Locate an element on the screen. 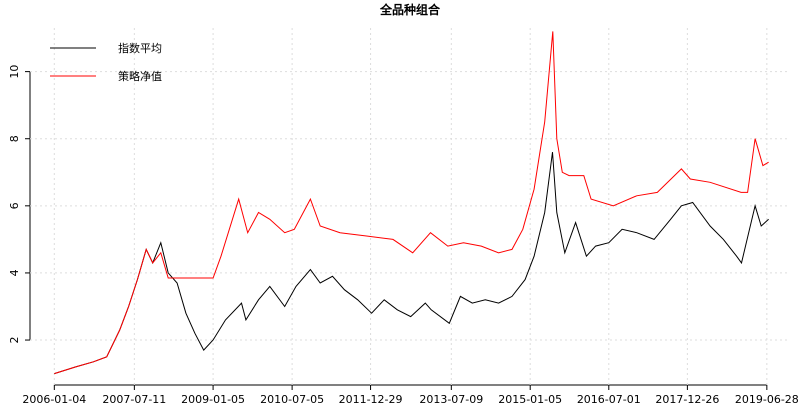 The width and height of the screenshot is (800, 417). y-tick-label: 8 is located at coordinates (14, 138).